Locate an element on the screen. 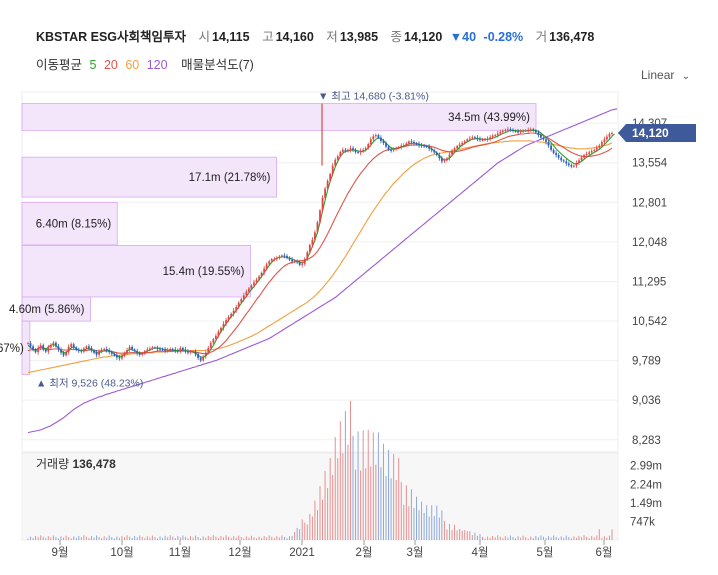 This screenshot has width=718, height=575. change-percent: -0.28% is located at coordinates (503, 37).